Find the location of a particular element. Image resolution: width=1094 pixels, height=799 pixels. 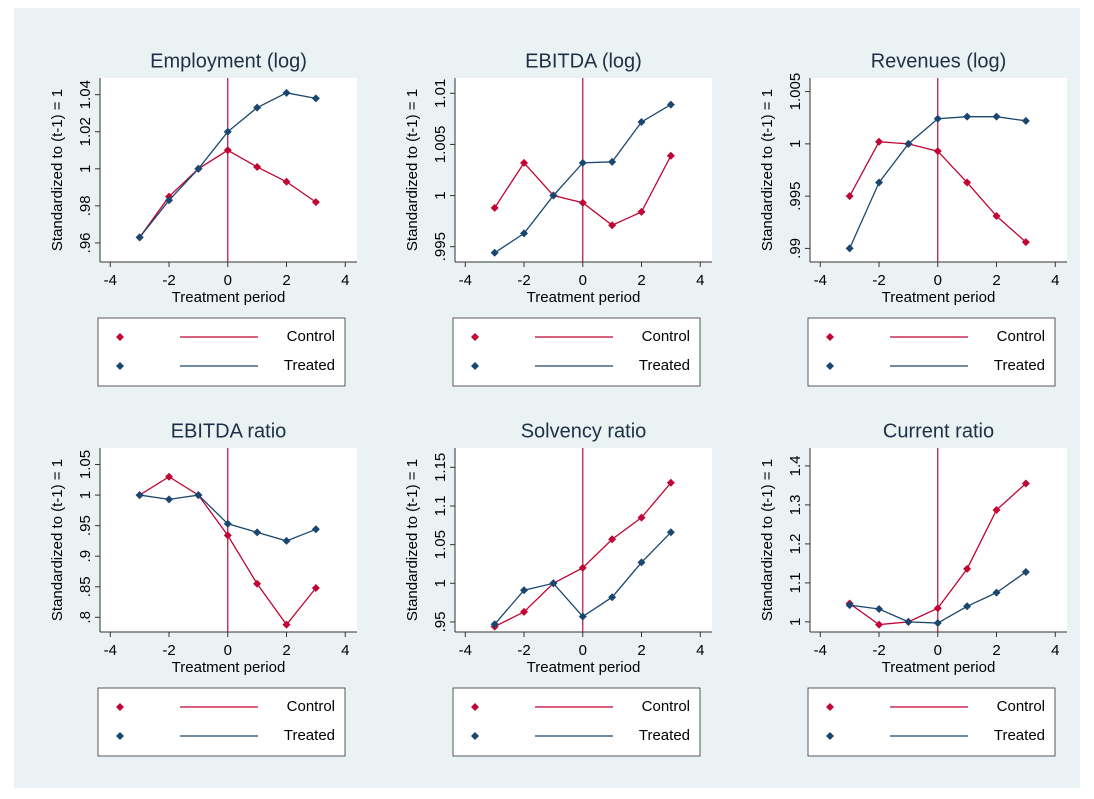

x-tick-label: 4 is located at coordinates (700, 650).